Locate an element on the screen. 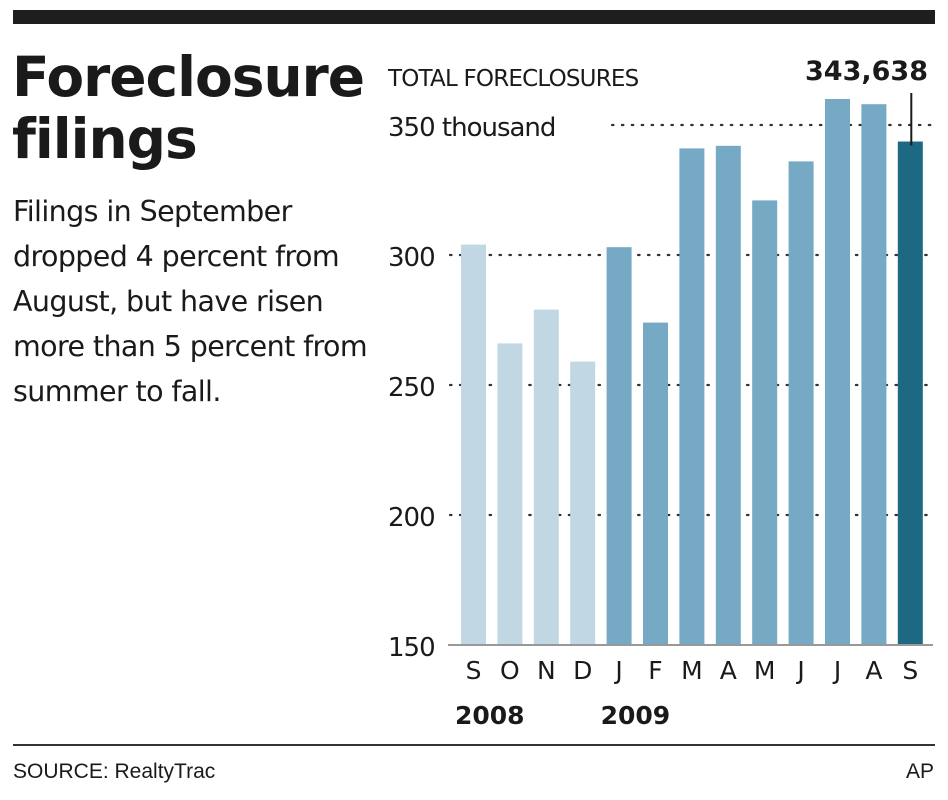 Image resolution: width=948 pixels, height=800 pixels. headline-line-1: Foreclosure is located at coordinates (188, 77).